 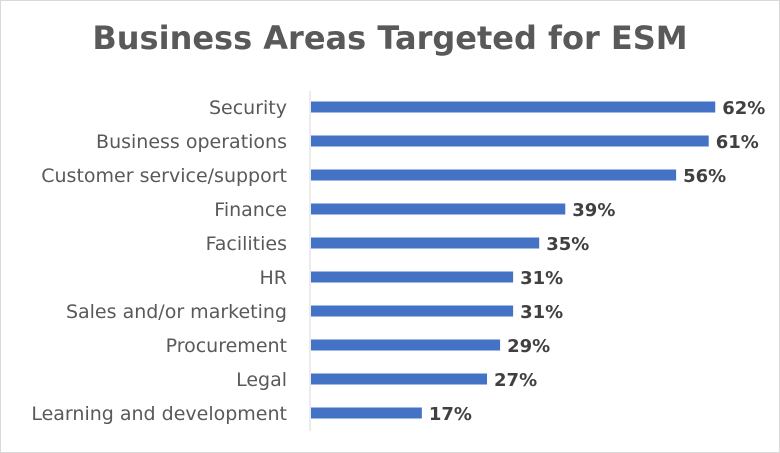 I want to click on data-label: 35%, so click(x=567, y=244).